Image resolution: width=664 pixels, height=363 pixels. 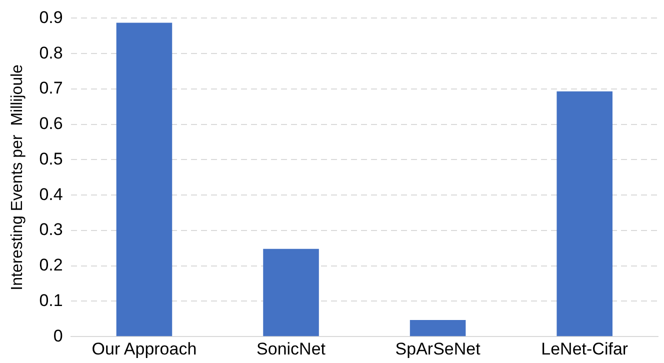 What do you see at coordinates (144, 348) in the screenshot?
I see `x-tick-label: Our Approach` at bounding box center [144, 348].